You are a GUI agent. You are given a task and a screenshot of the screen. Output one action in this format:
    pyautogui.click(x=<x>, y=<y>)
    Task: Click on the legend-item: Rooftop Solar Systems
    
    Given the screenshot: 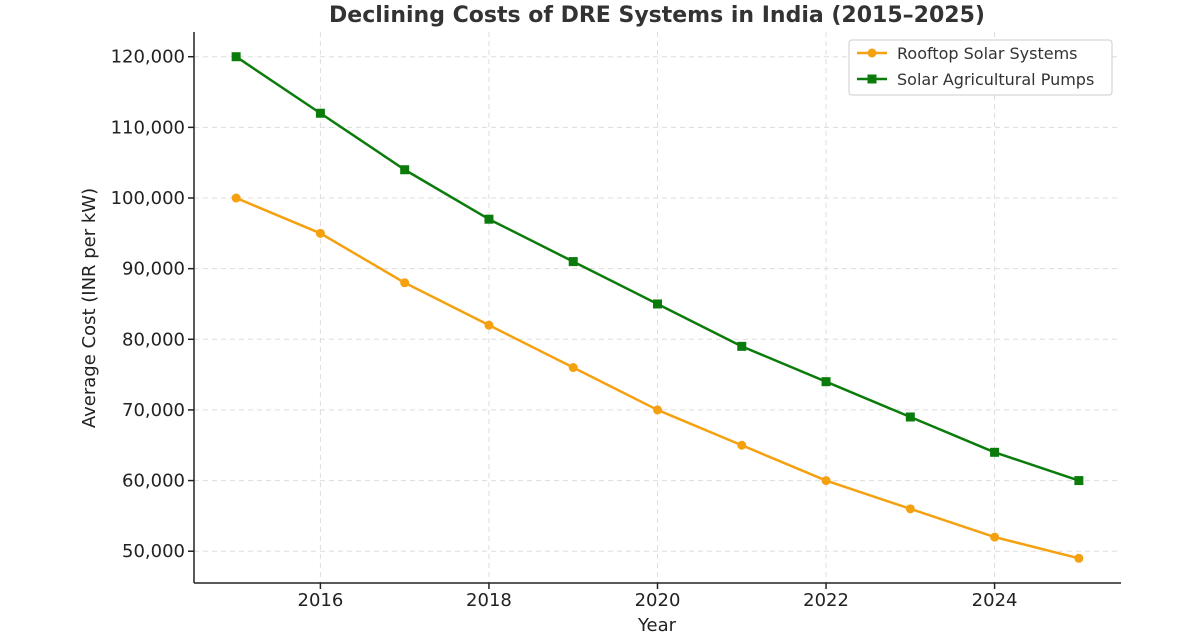 What is the action you would take?
    pyautogui.click(x=967, y=53)
    